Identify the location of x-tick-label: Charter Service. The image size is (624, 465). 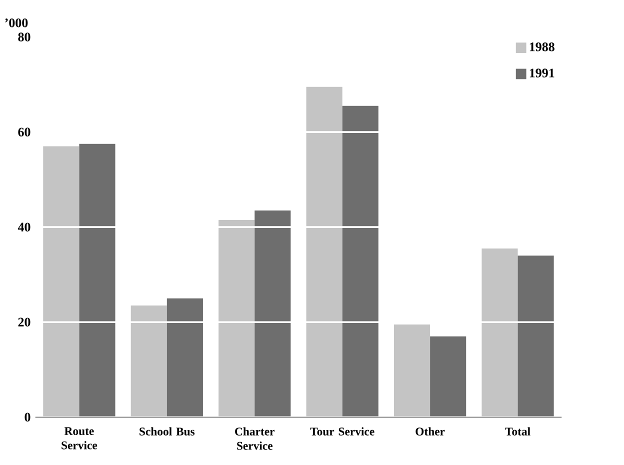
(254, 438).